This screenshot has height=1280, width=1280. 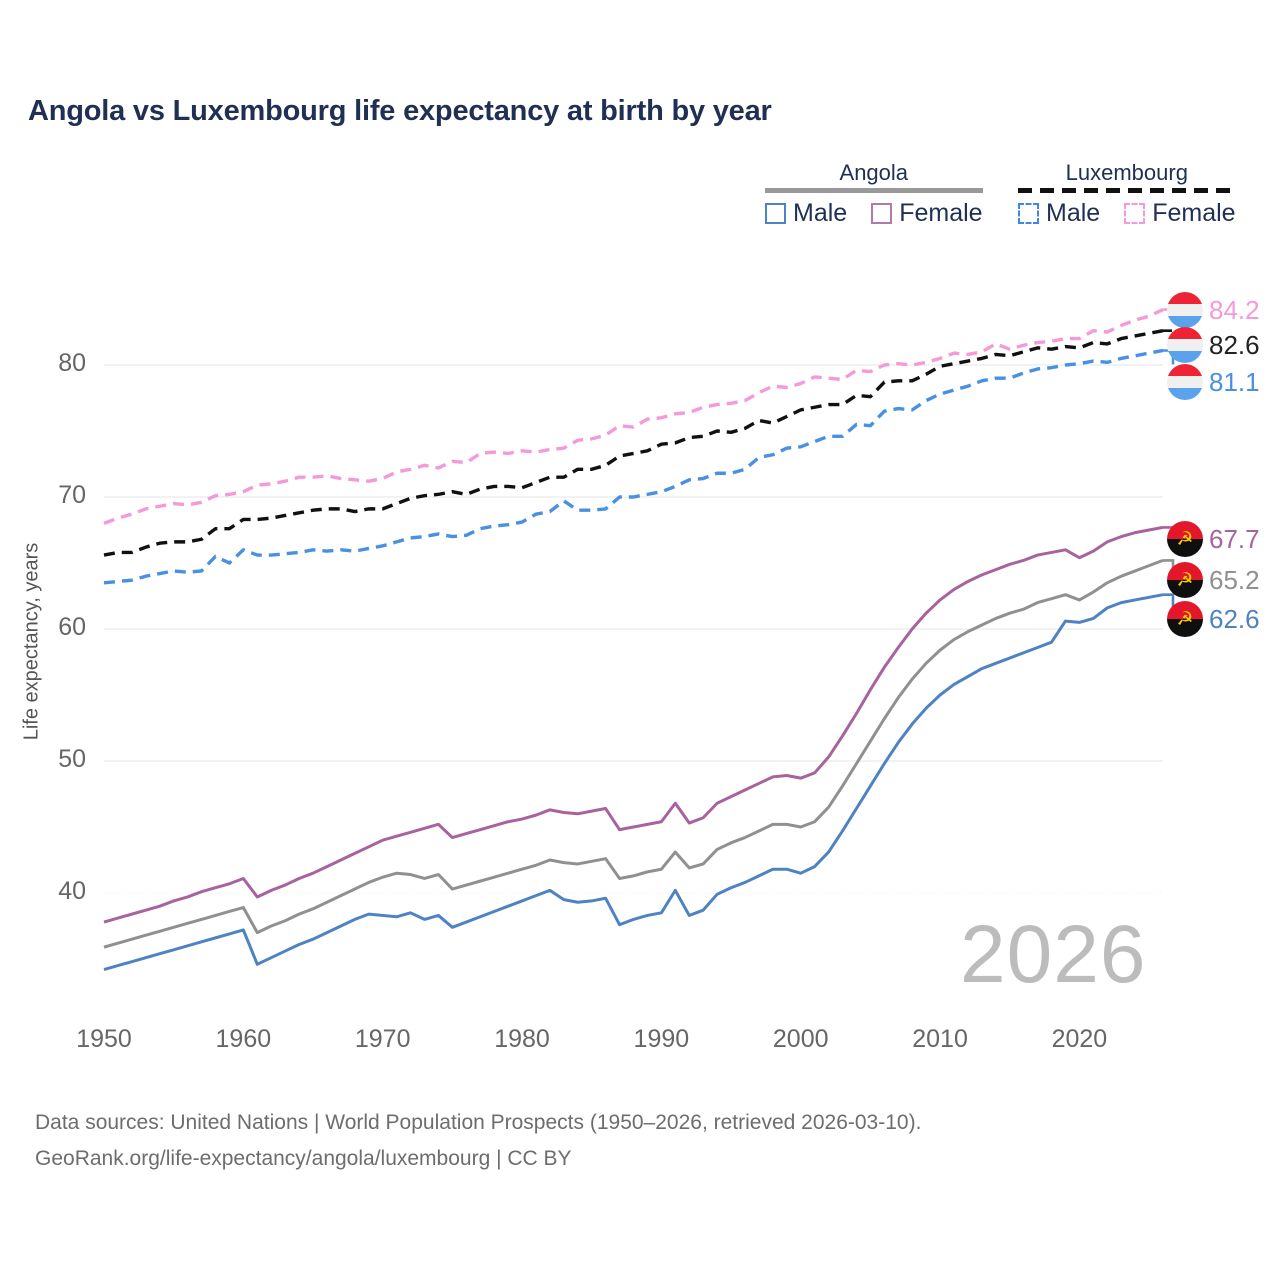 I want to click on legend-item-luxembourg-female: Female, so click(x=1180, y=213).